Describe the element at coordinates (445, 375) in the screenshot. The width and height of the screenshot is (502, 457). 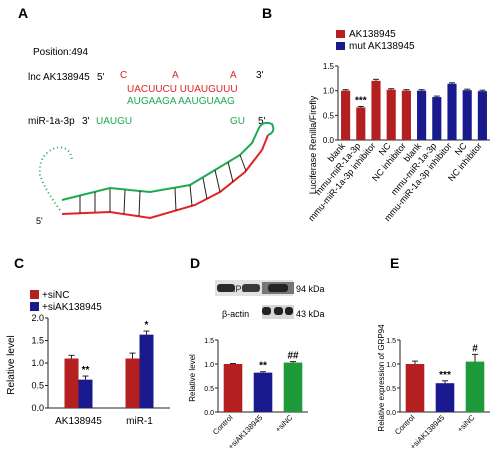
I see `significance-label-e: ***` at that location.